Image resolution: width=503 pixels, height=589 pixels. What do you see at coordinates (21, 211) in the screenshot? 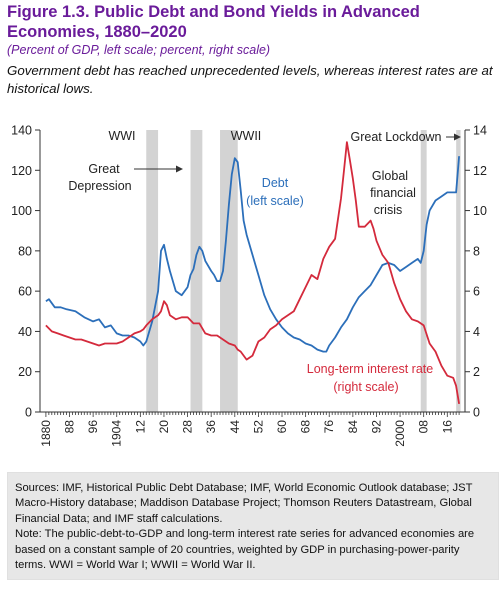
I see `left-tick-label: 100` at bounding box center [21, 211].